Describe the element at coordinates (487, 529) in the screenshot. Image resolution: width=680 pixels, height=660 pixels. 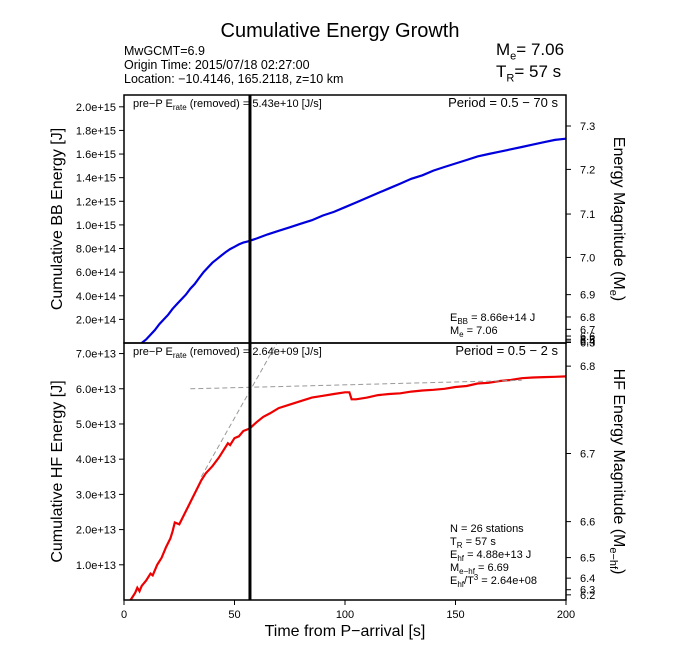
I see `hf-stat-line: N = 26 stations` at that location.